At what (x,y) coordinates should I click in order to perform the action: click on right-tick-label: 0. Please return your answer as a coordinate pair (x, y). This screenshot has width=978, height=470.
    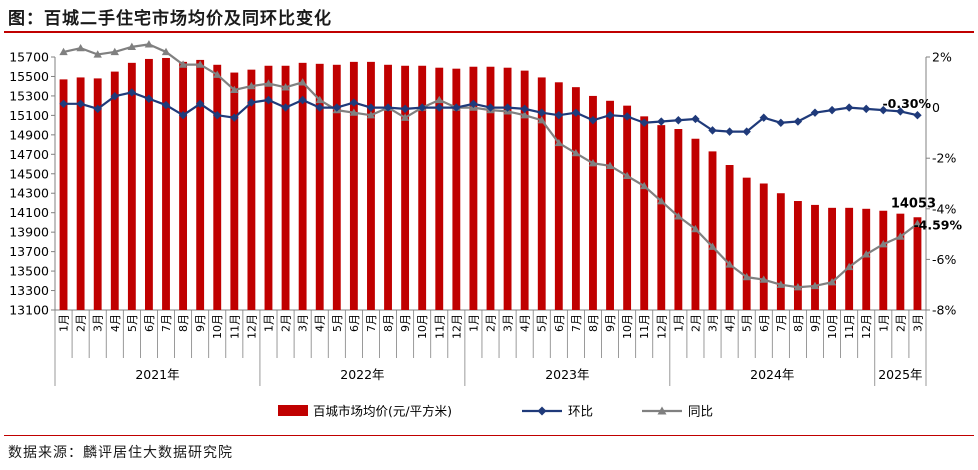
    Looking at the image, I should click on (936, 107).